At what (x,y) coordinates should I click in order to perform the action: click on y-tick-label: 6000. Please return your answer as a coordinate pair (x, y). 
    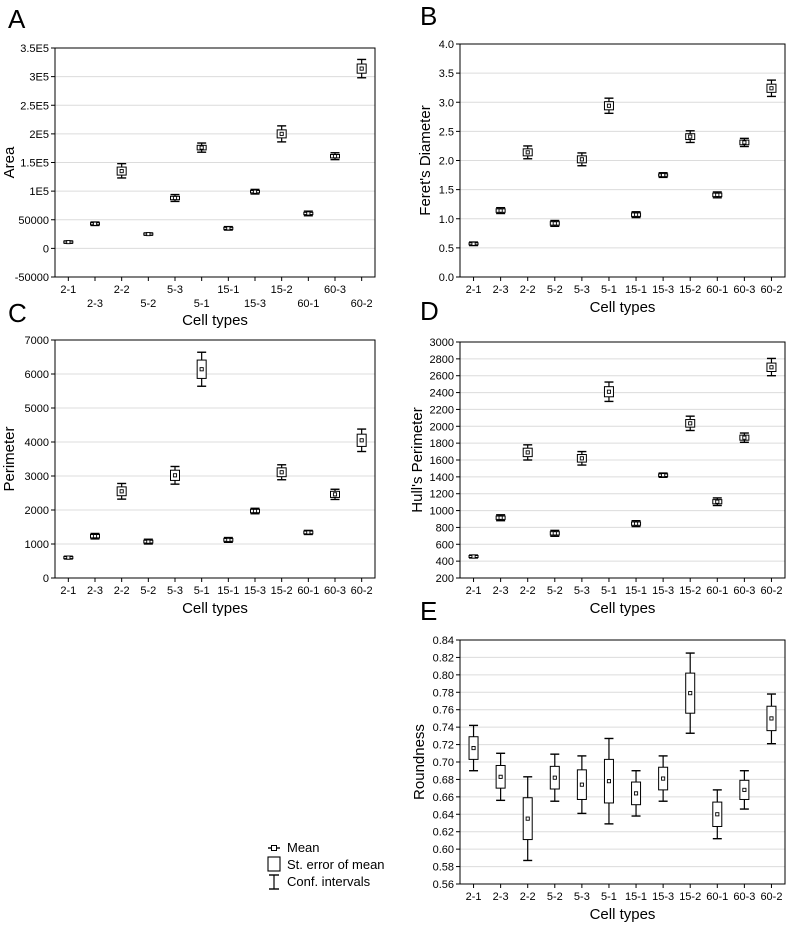
    Looking at the image, I should click on (37, 375).